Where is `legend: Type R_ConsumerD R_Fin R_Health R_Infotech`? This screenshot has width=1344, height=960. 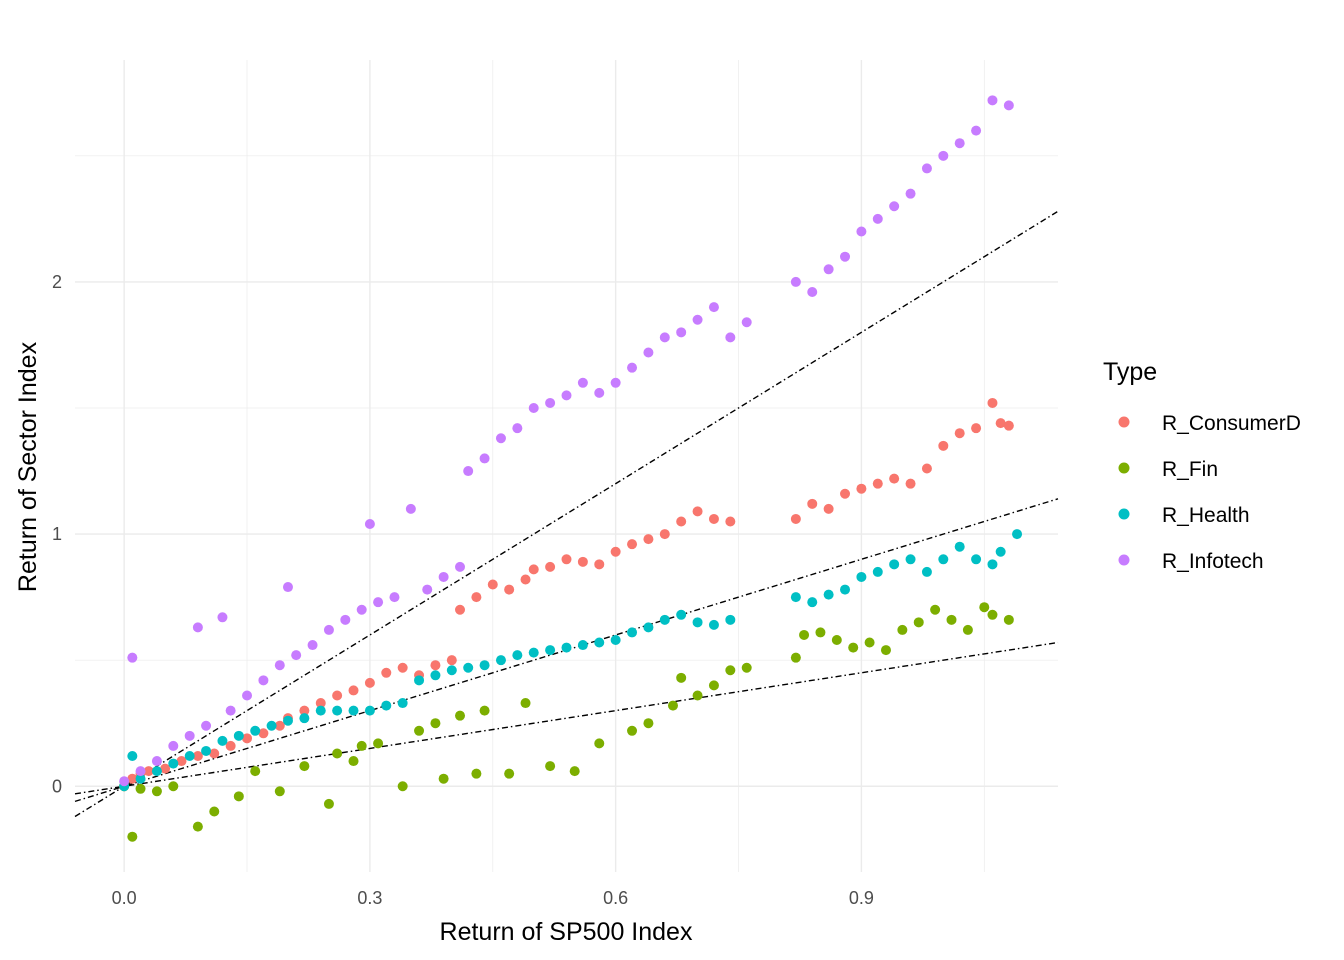
legend: Type R_ConsumerD R_Fin R_Health R_Infotech is located at coordinates (1202, 465).